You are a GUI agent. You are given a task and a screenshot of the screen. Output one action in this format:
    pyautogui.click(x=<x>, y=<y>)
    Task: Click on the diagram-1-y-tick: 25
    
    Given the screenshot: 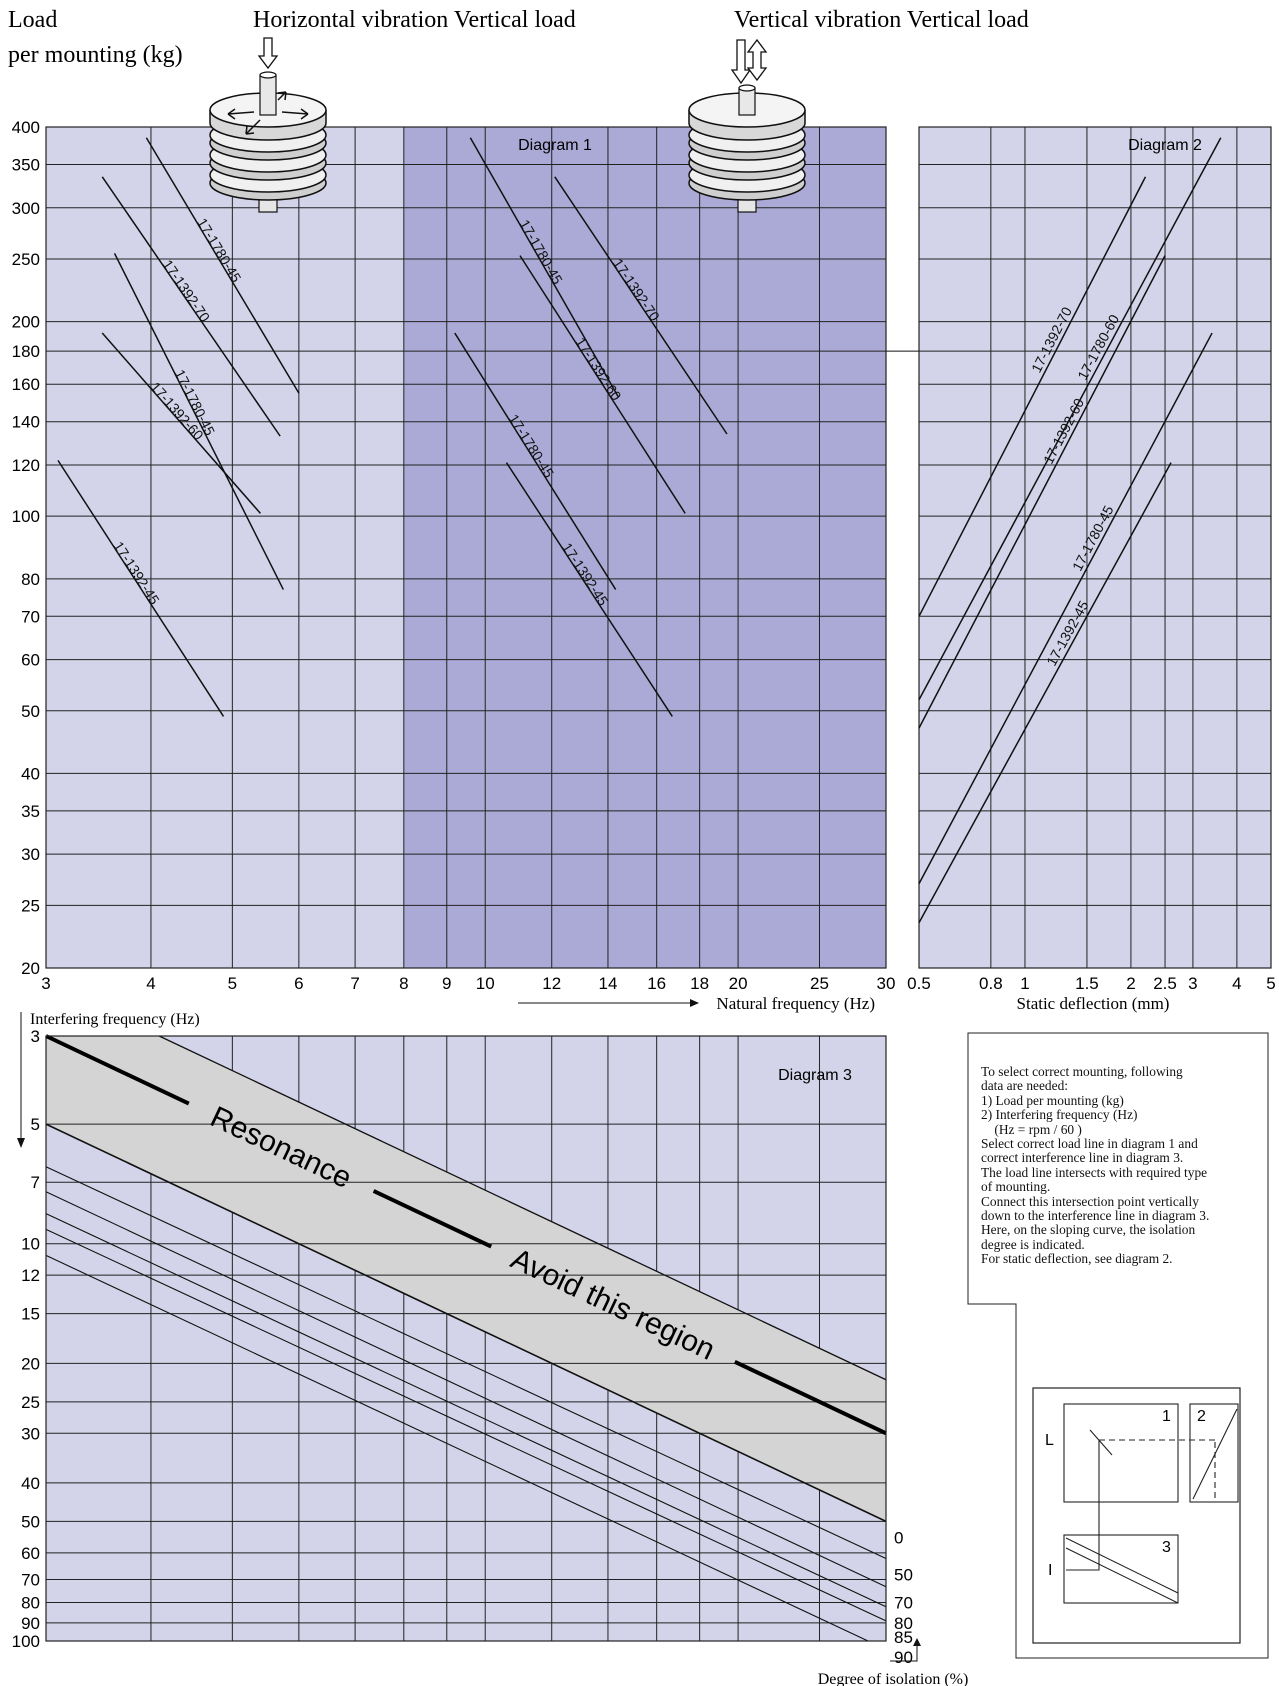 What is the action you would take?
    pyautogui.click(x=30, y=905)
    